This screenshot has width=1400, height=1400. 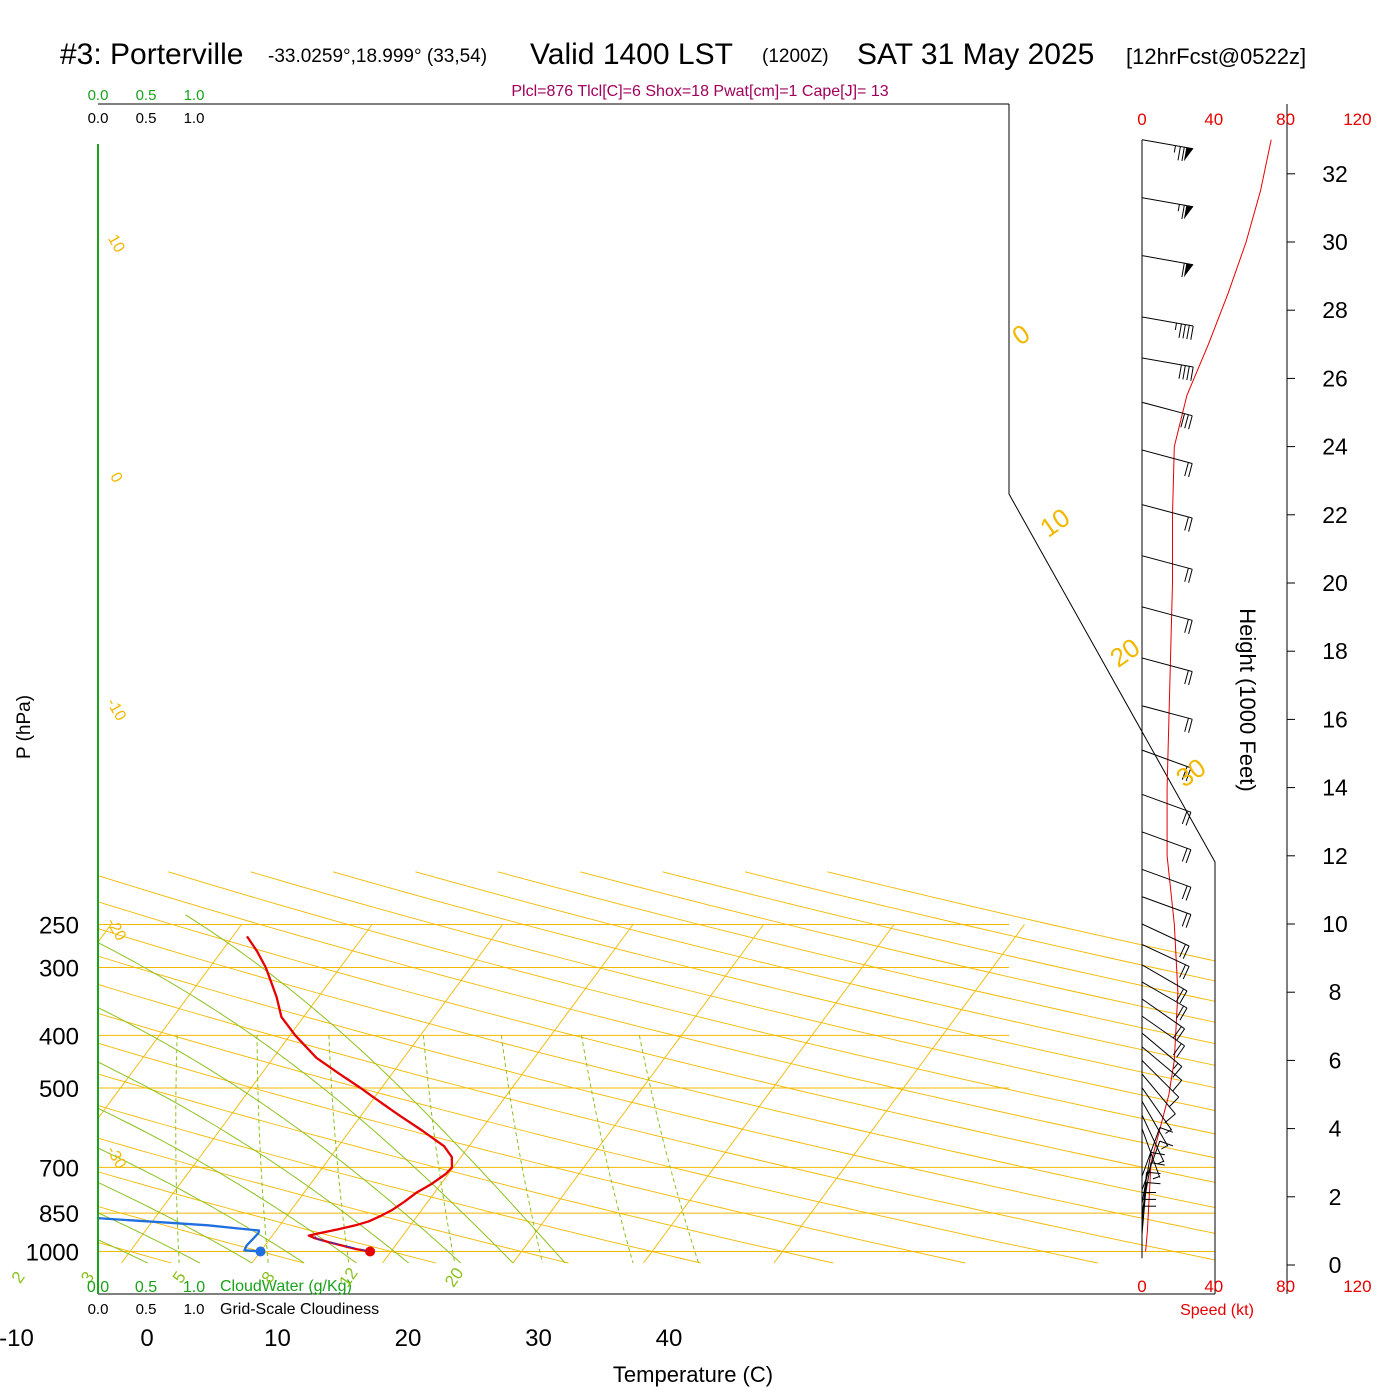 What do you see at coordinates (408, 1338) in the screenshot?
I see `temperature-tick-label: 20` at bounding box center [408, 1338].